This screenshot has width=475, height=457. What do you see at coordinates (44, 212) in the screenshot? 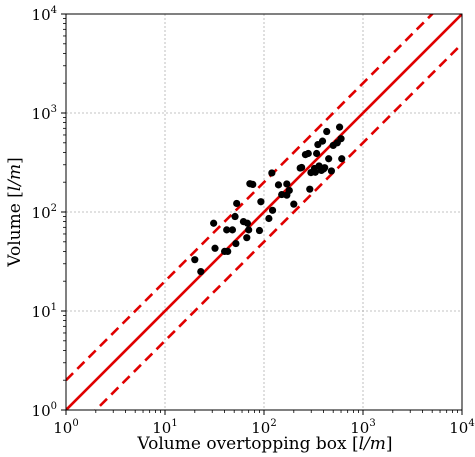
I see `y-tick-label: 10²` at bounding box center [44, 212].